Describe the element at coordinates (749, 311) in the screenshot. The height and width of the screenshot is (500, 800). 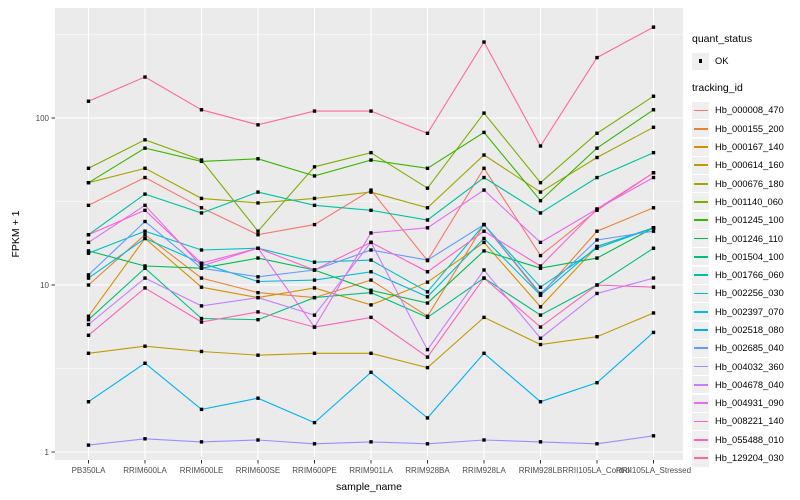
I see `legend-item-label: Hb_002397_070` at that location.